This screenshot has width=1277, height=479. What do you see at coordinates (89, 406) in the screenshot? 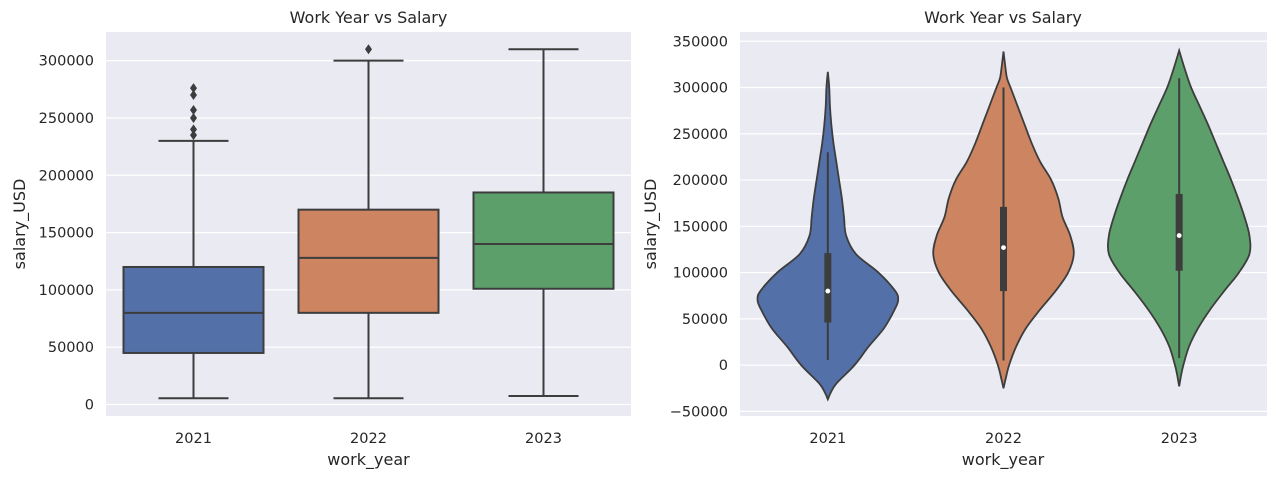
I see `boxplot-y-tick: 0` at bounding box center [89, 406].